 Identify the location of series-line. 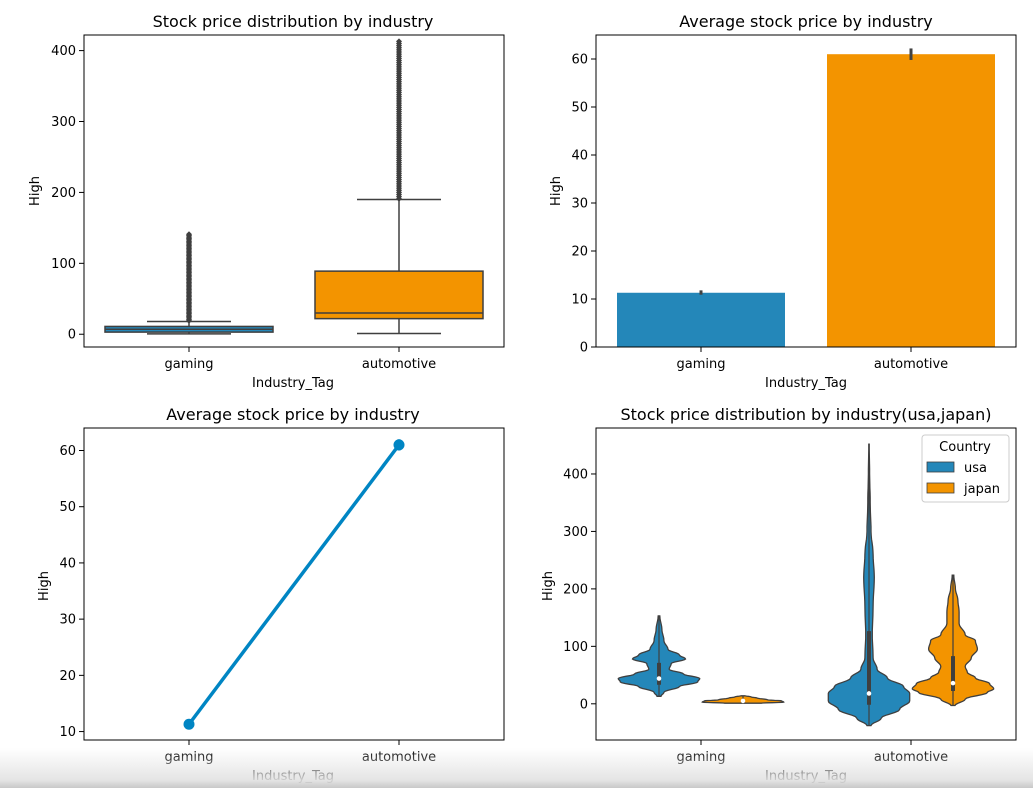
(294, 584).